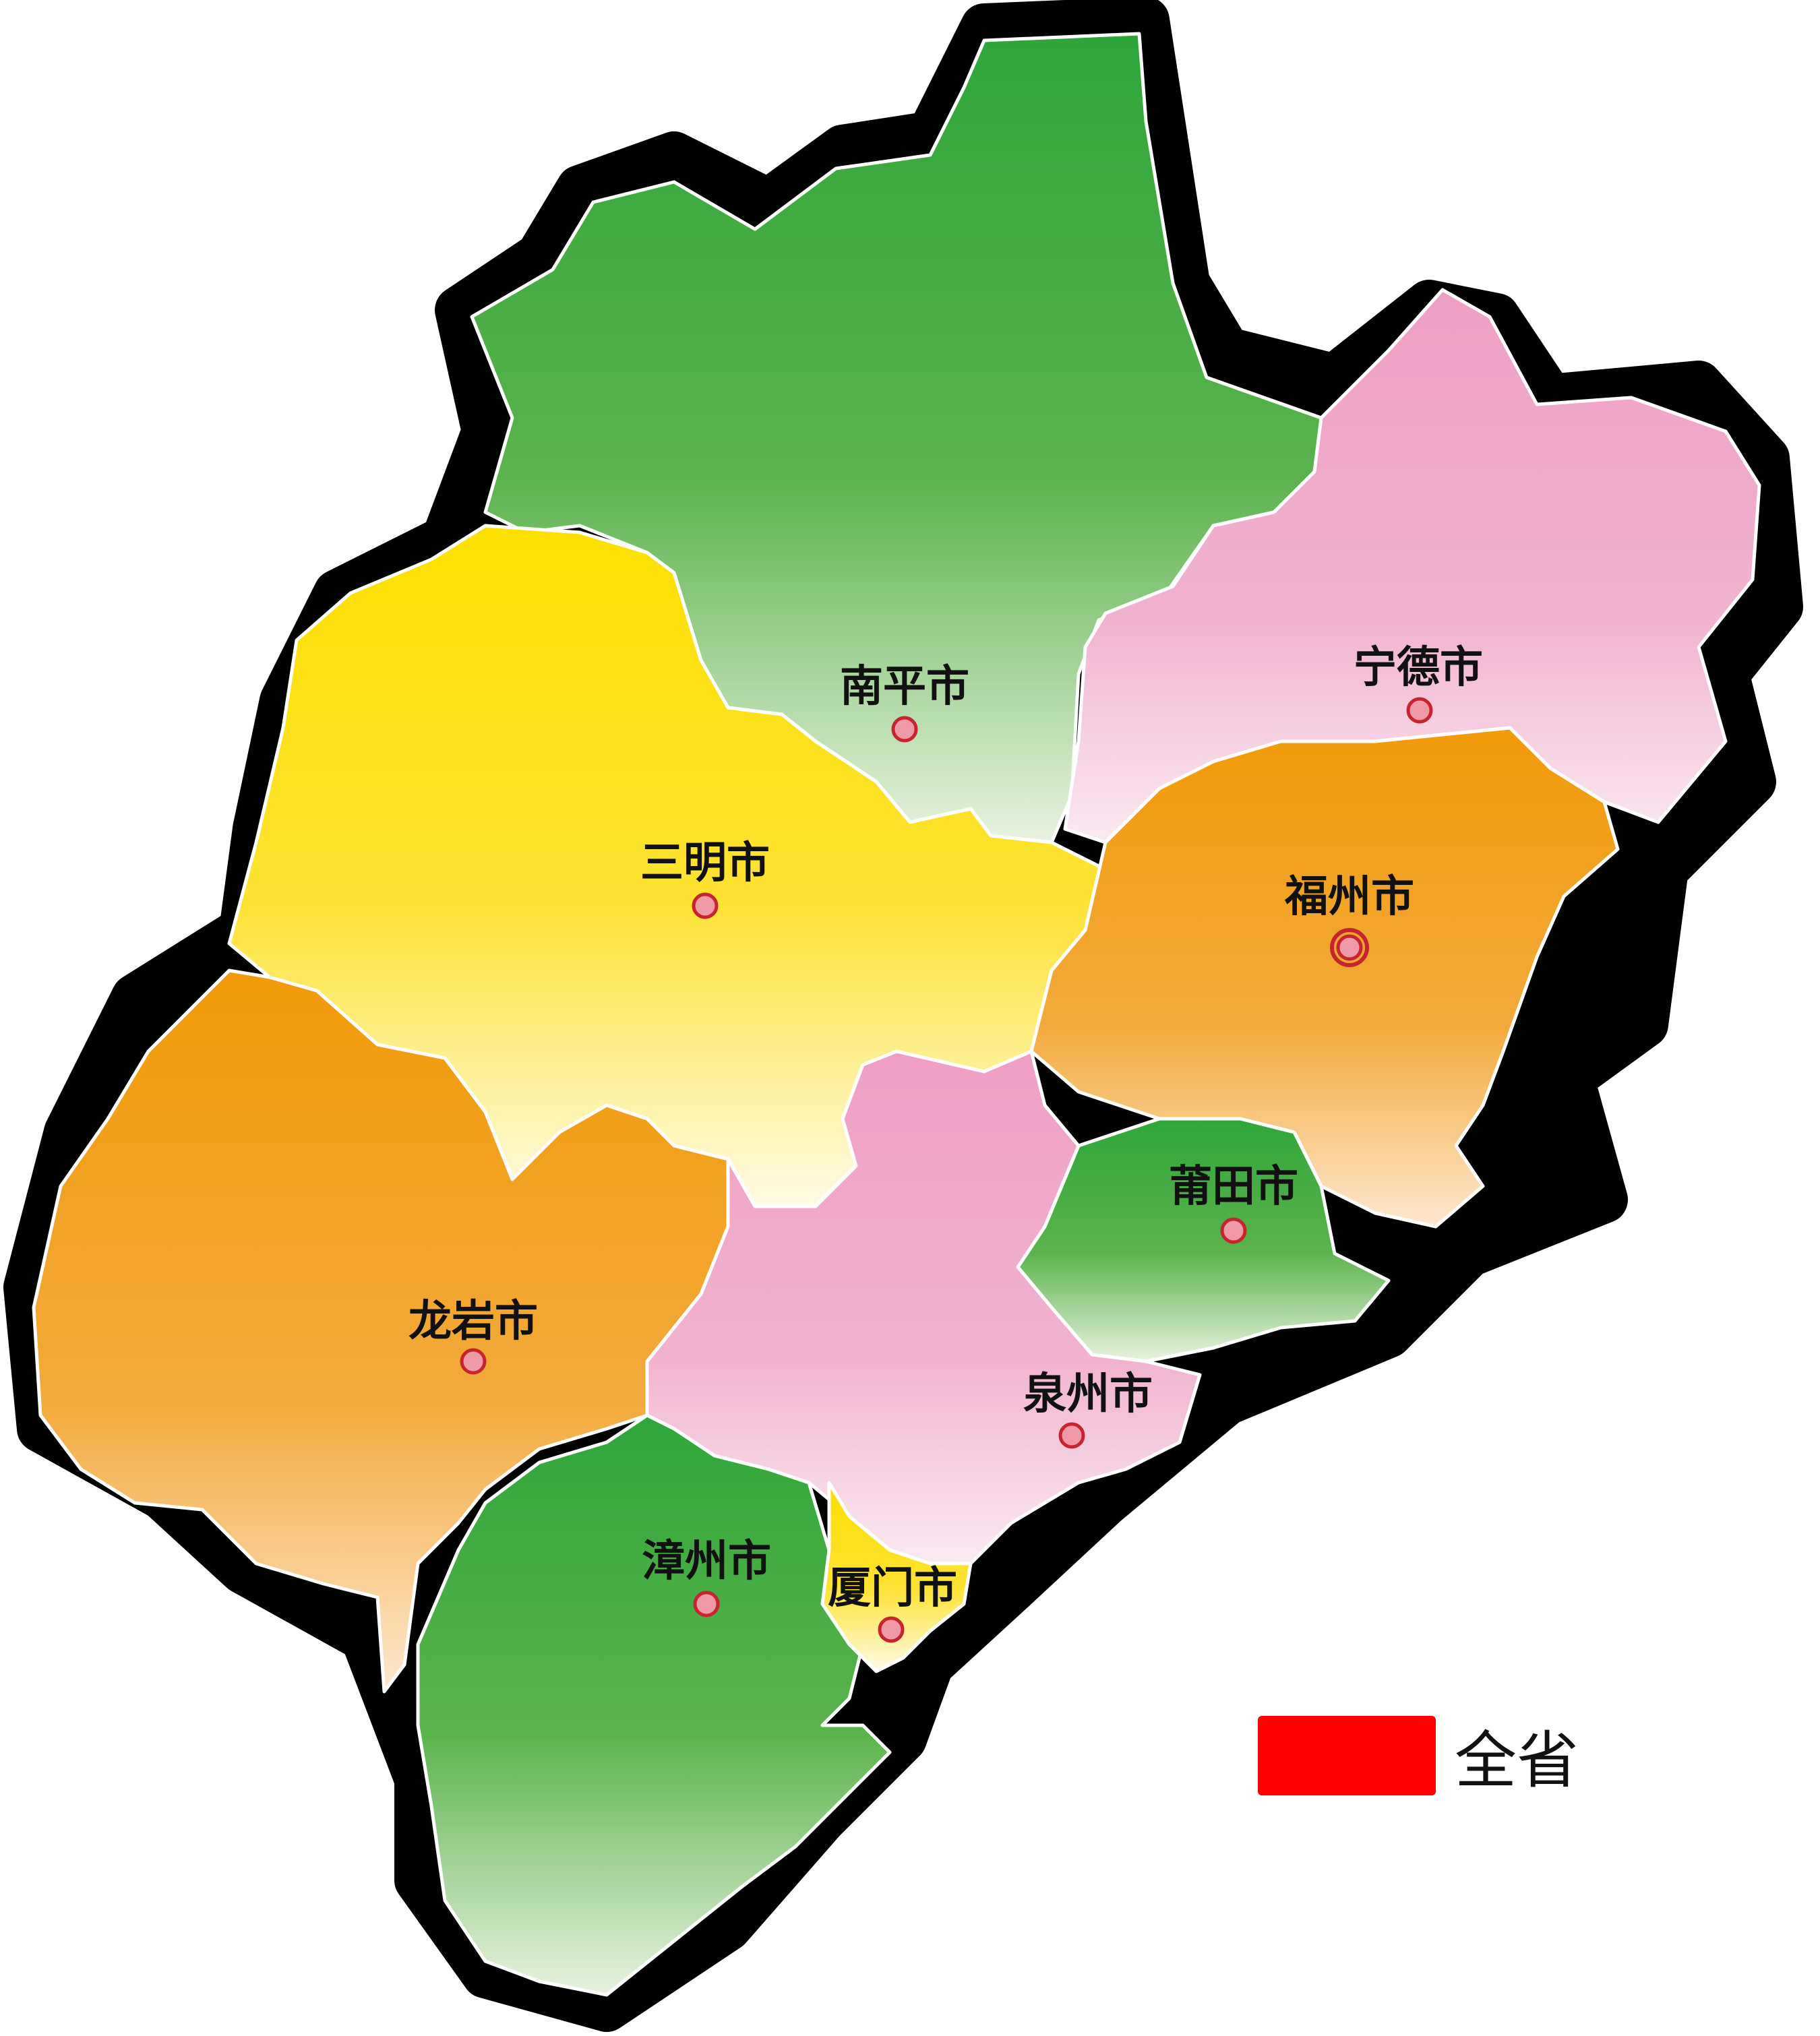  Describe the element at coordinates (706, 1561) in the screenshot. I see `city-label-zhangzhou: 漳州市` at that location.